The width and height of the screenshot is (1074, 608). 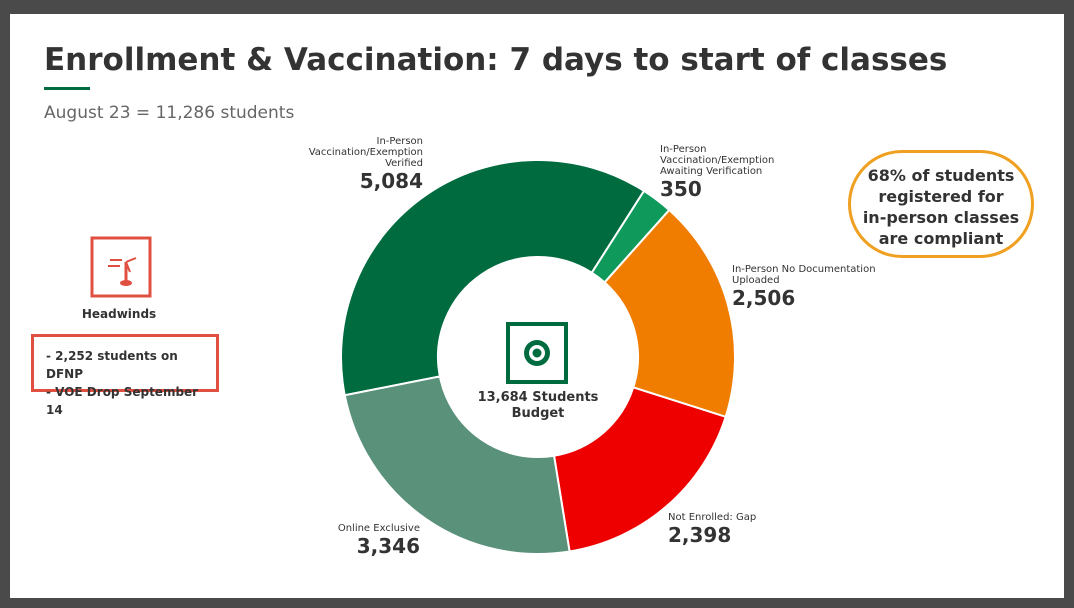 I want to click on title-underline, so click(x=67, y=88).